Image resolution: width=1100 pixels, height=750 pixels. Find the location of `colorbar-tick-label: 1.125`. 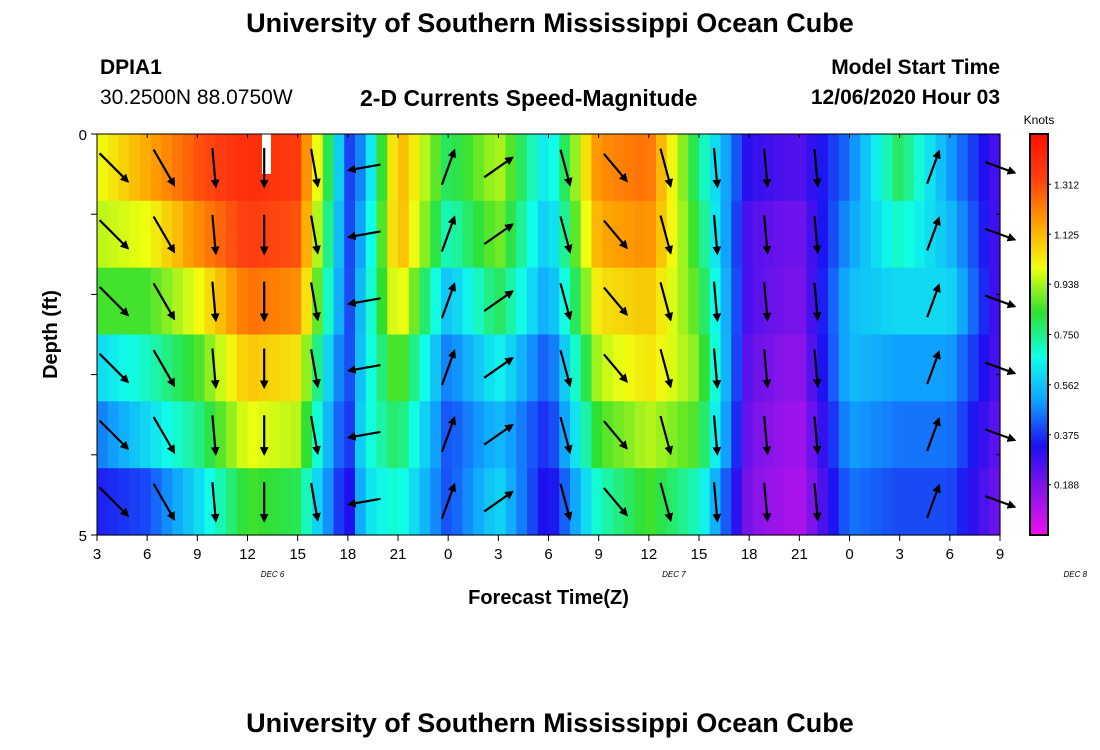

colorbar-tick-label: 1.125 is located at coordinates (1066, 235).